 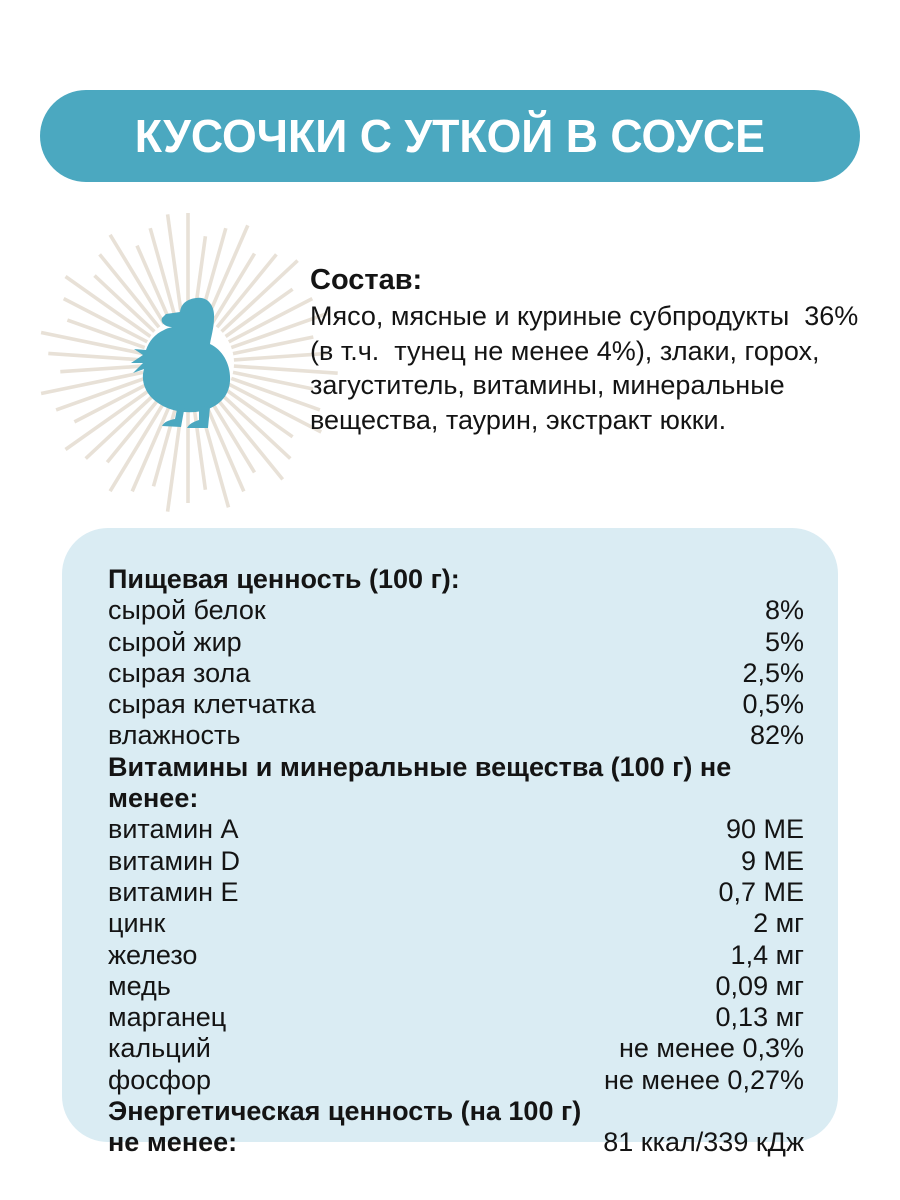 I want to click on energy-label: не менее:, so click(x=173, y=1142).